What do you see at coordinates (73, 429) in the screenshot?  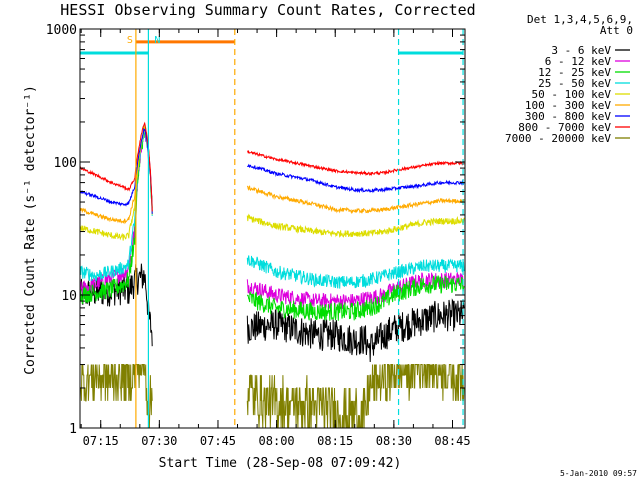 I see `y-tick-label-0: 1` at bounding box center [73, 429].